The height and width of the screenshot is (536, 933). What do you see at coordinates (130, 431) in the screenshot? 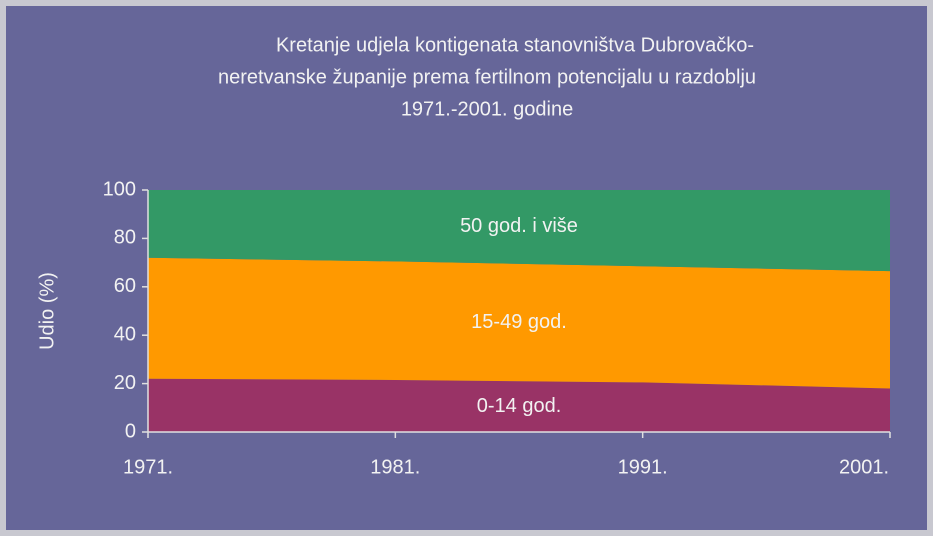
I see `y-tick-label: 0` at bounding box center [130, 431].